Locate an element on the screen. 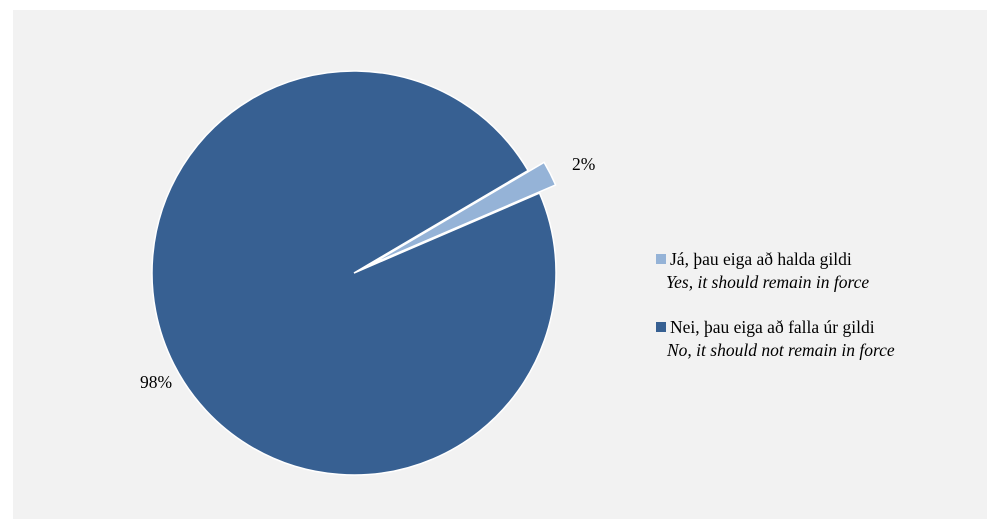 Image resolution: width=1000 pixels, height=530 pixels. legend-label-no: Nei, þau eiga að falla úr gildi is located at coordinates (772, 327).